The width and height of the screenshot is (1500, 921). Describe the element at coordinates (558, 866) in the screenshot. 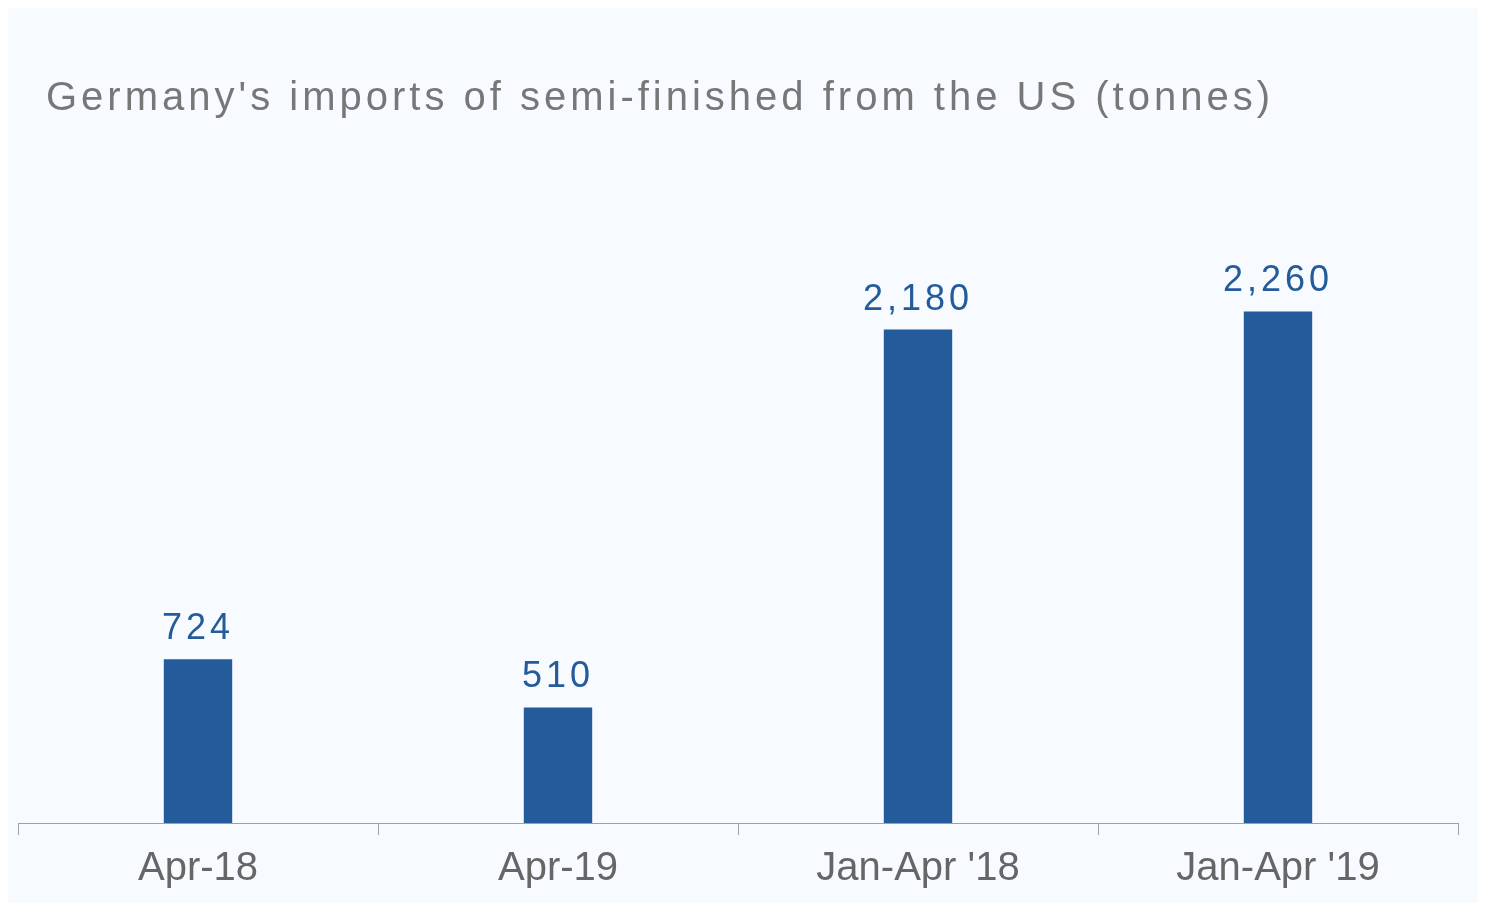

I see `x-tick-label: Apr-19` at that location.